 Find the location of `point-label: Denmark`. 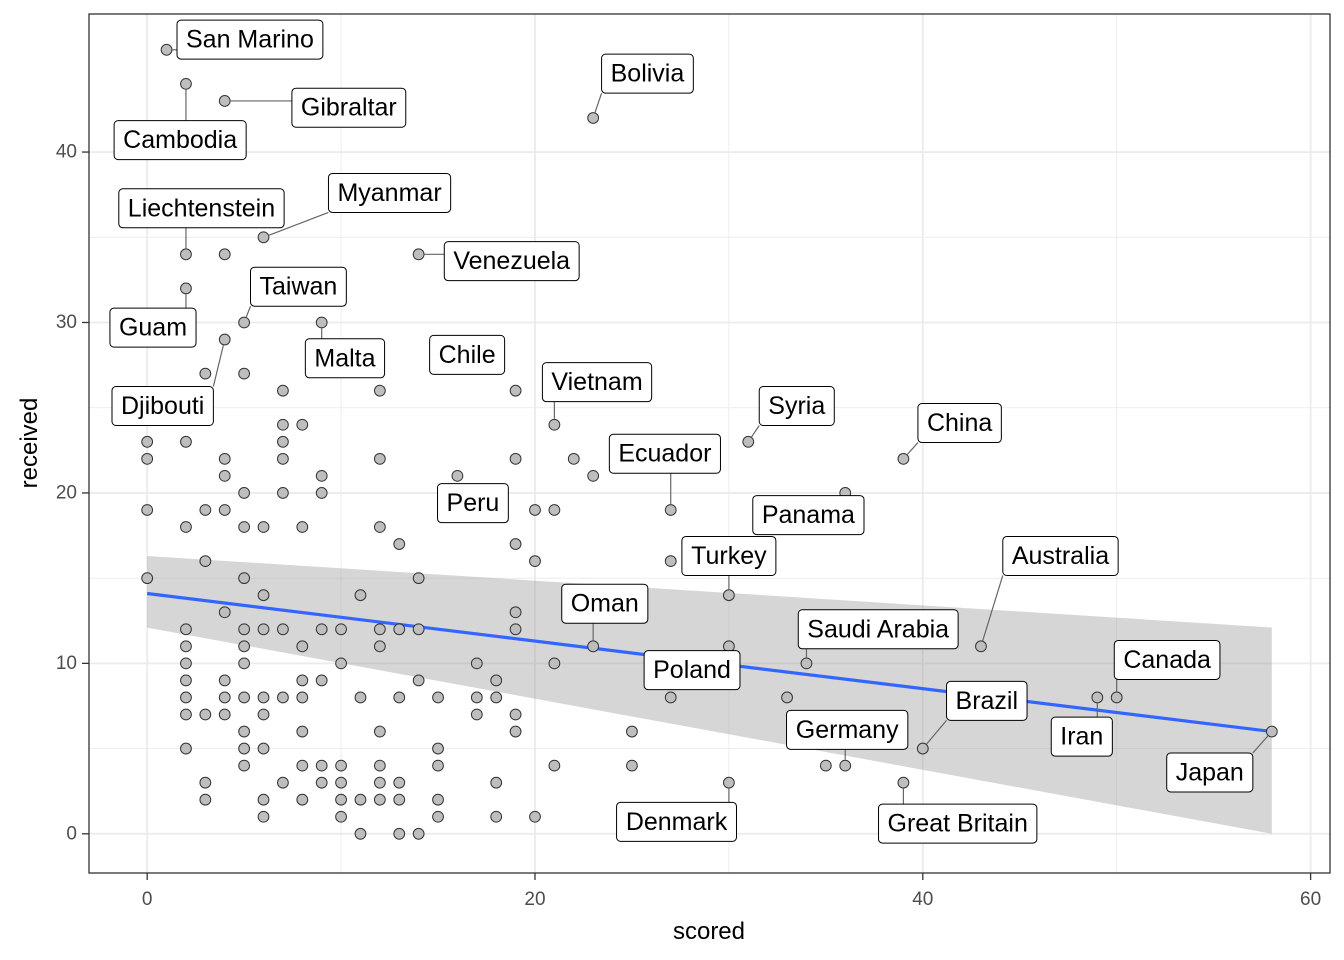

point-label: Denmark is located at coordinates (676, 821).